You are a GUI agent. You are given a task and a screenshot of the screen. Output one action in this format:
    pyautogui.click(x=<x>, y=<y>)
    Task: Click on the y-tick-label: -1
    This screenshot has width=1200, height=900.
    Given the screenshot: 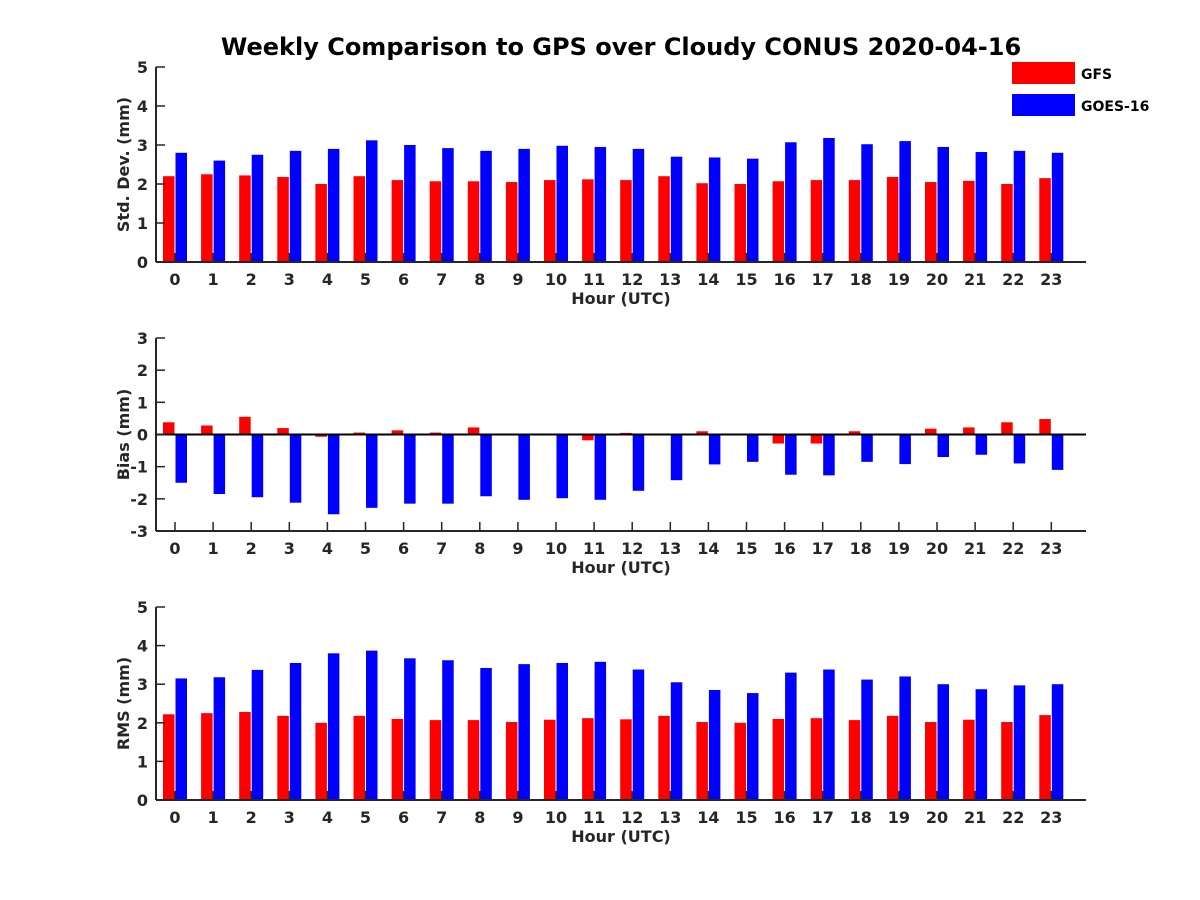 What is the action you would take?
    pyautogui.click(x=139, y=467)
    